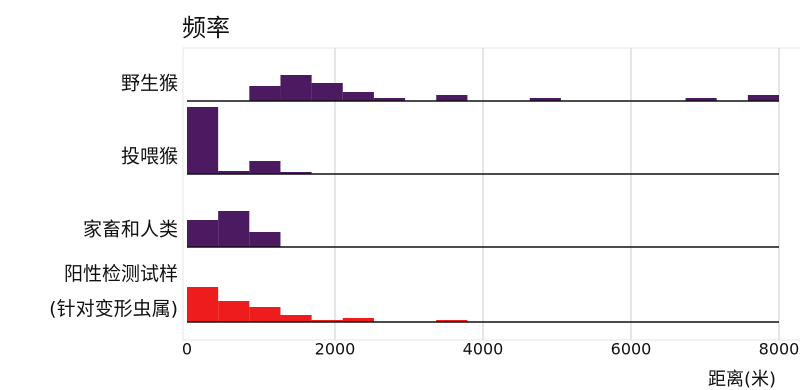  Describe the element at coordinates (130, 229) in the screenshot. I see `series-label: 家畜和人类` at that location.